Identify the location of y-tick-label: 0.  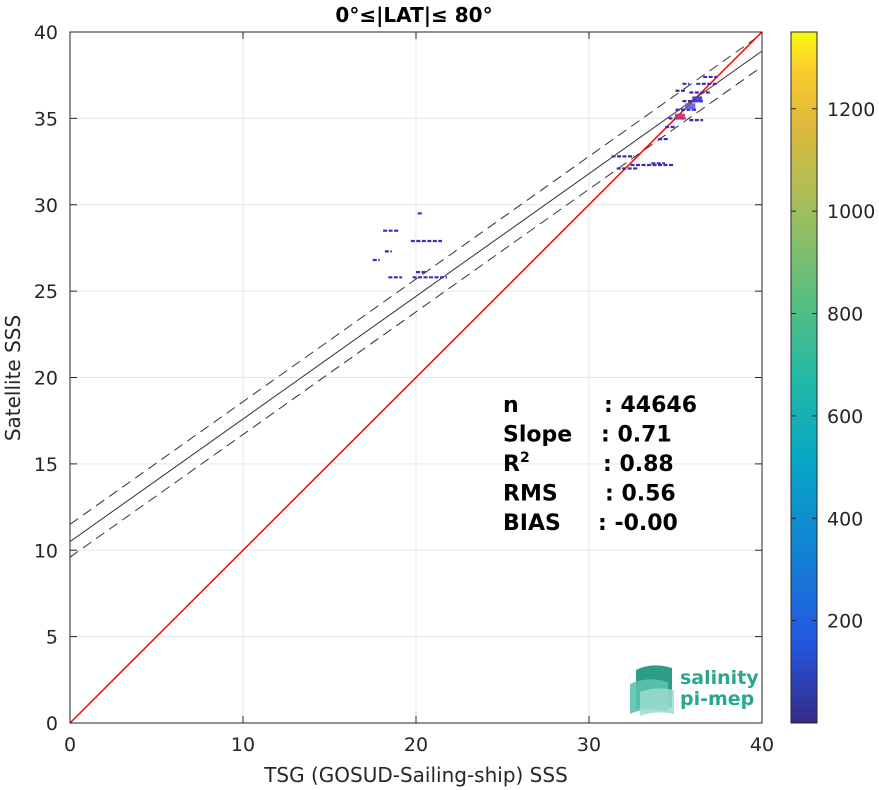
(52, 724).